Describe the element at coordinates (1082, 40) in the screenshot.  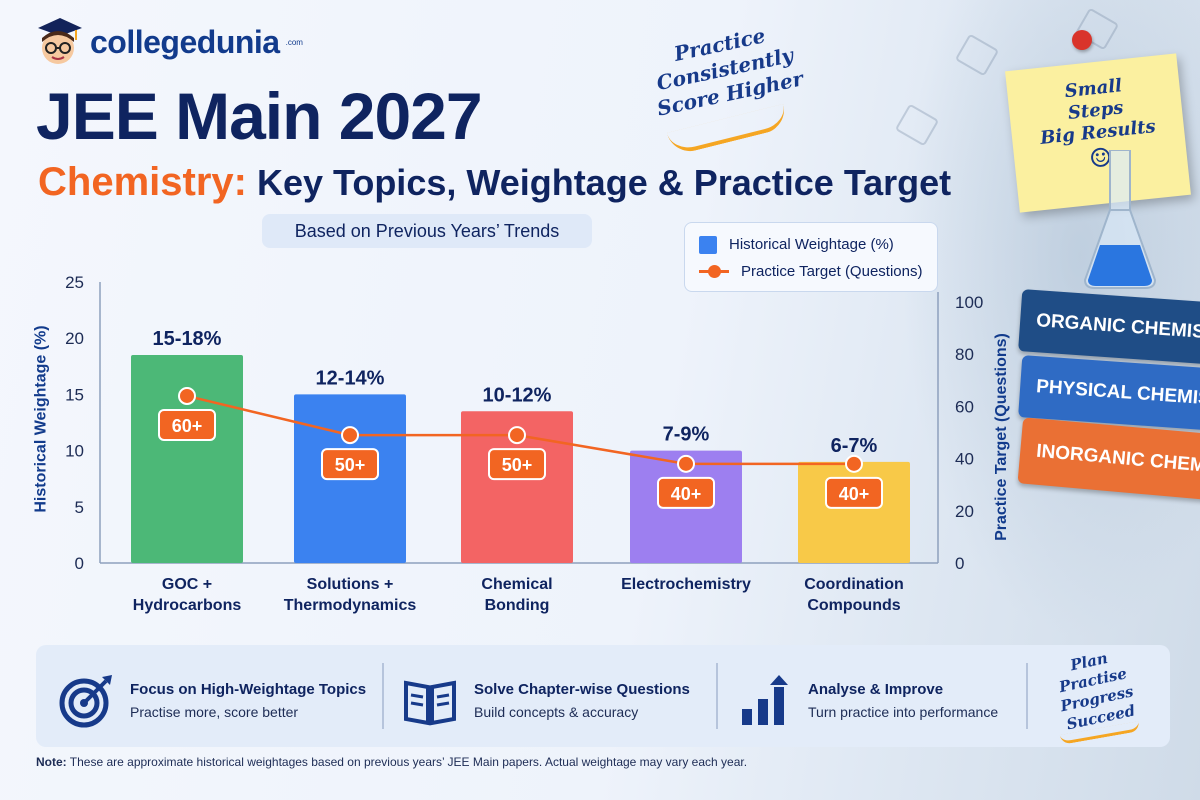
I see `pushpin-icon` at that location.